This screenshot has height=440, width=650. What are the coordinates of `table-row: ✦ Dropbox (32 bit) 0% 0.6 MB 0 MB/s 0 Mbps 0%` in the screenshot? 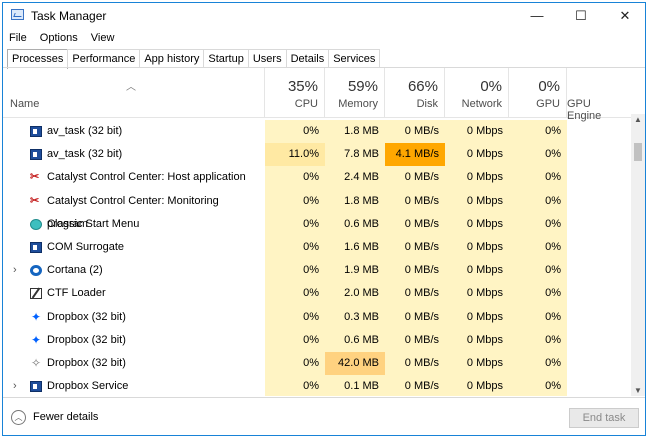 It's located at (317, 340).